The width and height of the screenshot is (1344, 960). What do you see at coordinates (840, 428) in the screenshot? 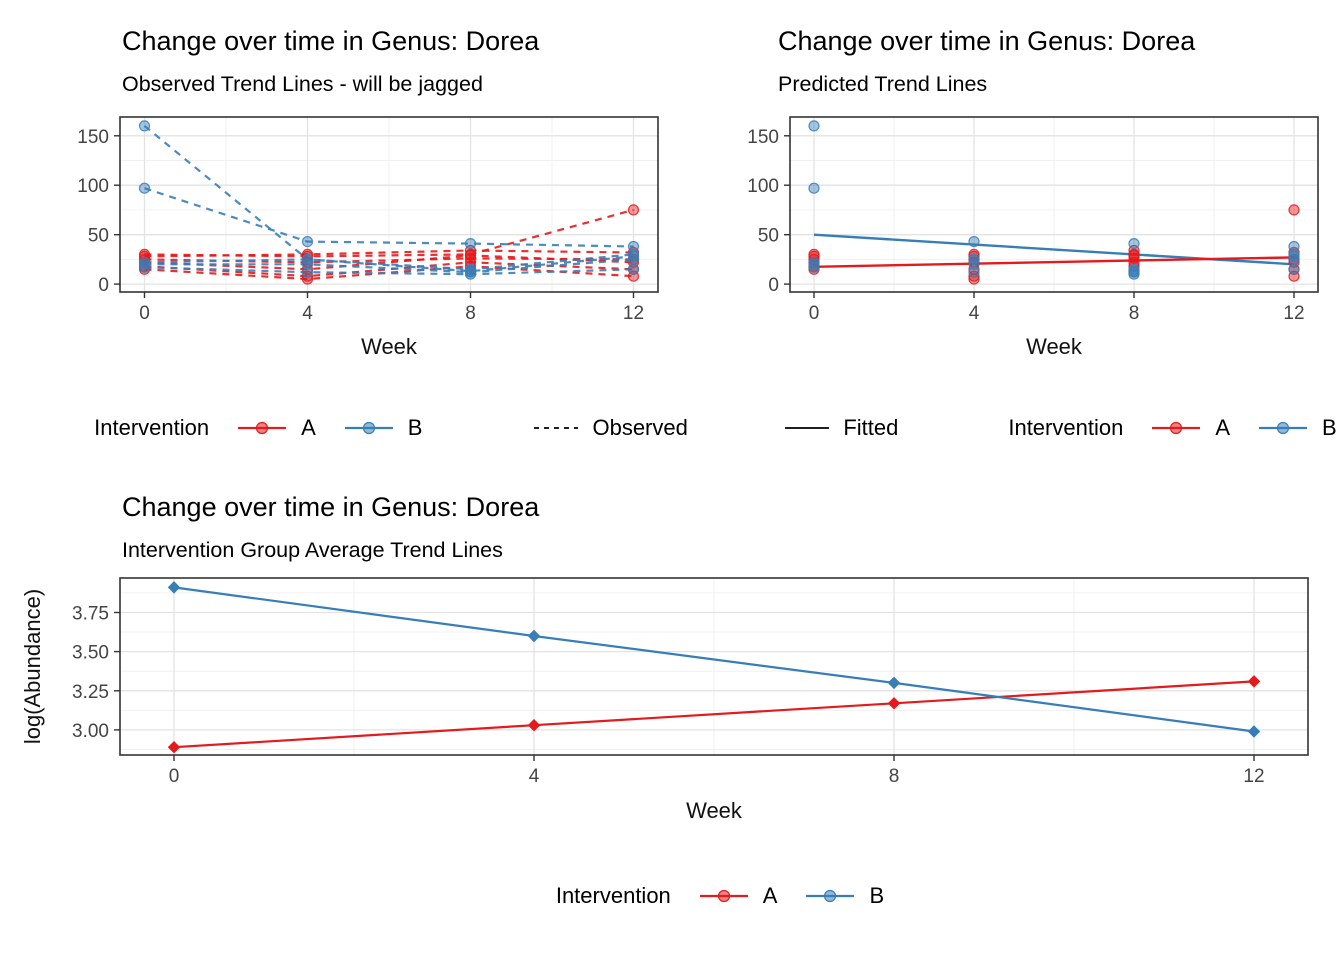
I see `legend-item-fitted: Fitted` at bounding box center [840, 428].